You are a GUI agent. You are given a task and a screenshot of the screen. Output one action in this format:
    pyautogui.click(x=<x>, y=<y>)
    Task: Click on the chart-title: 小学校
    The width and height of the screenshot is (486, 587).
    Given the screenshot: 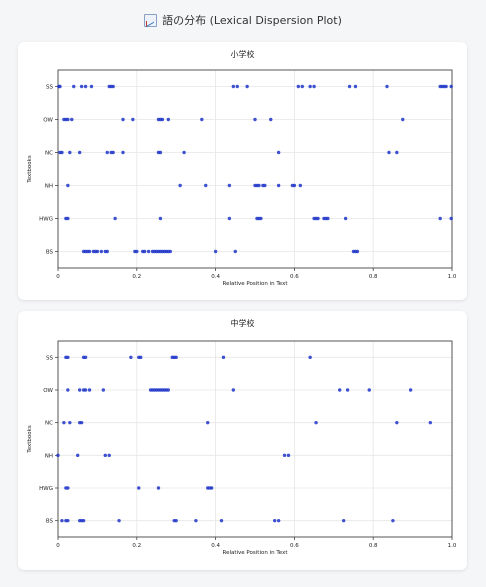 What is the action you would take?
    pyautogui.click(x=242, y=54)
    